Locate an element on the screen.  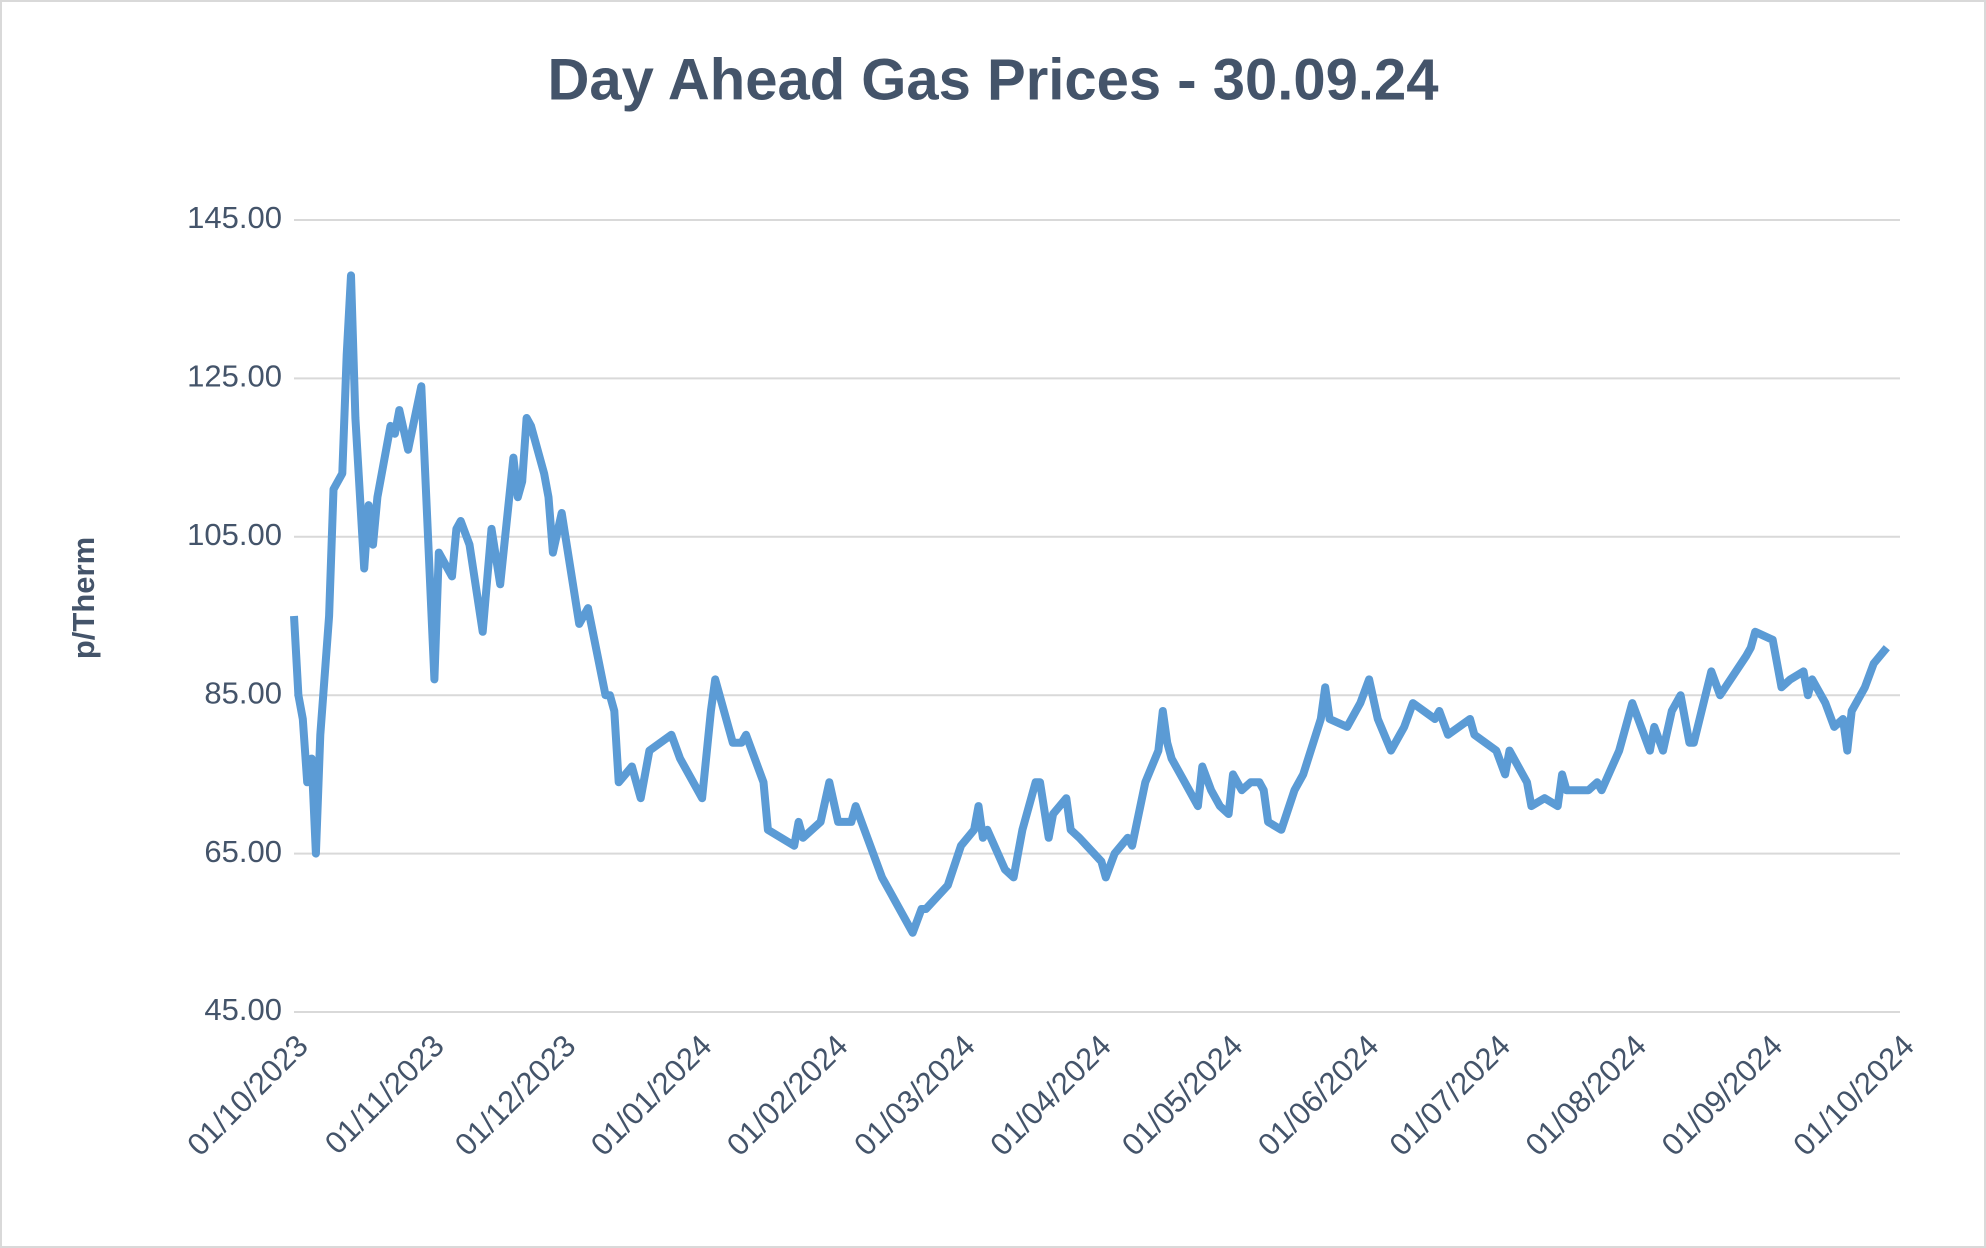
y-tick-label: 45.00 is located at coordinates (243, 1009).